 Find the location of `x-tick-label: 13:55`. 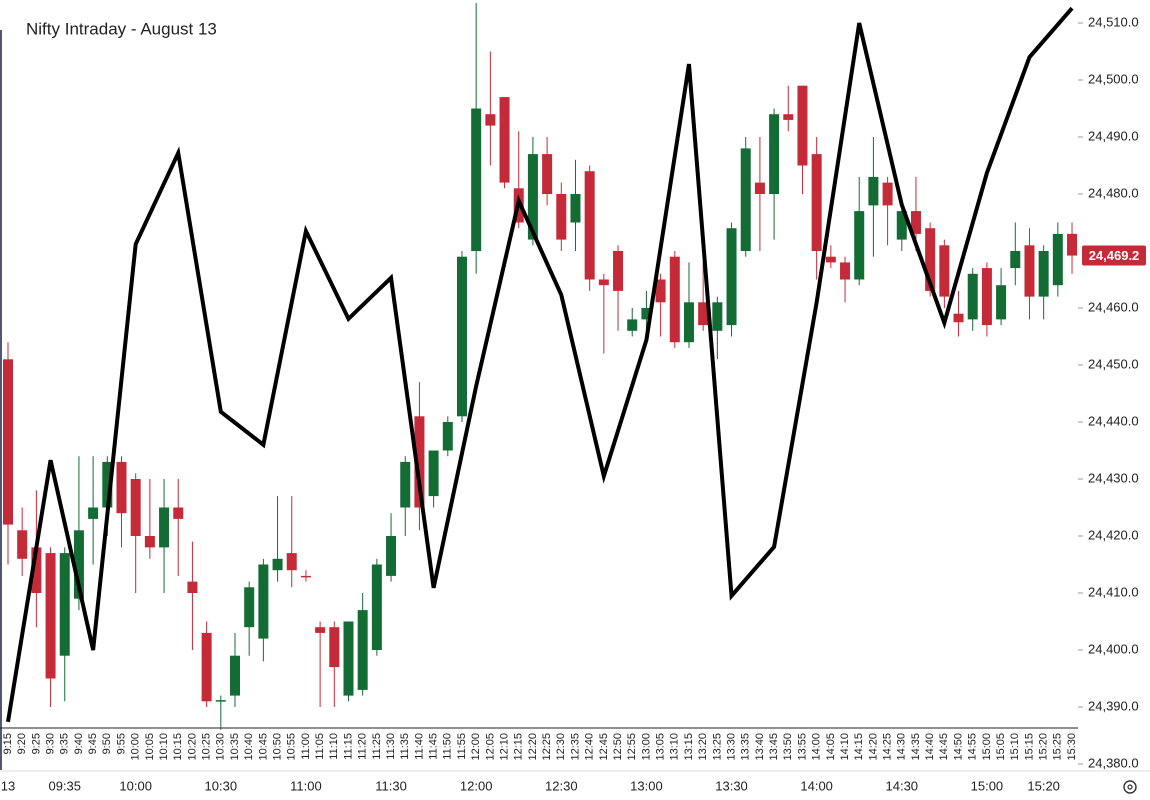

x-tick-label: 13:55 is located at coordinates (802, 747).